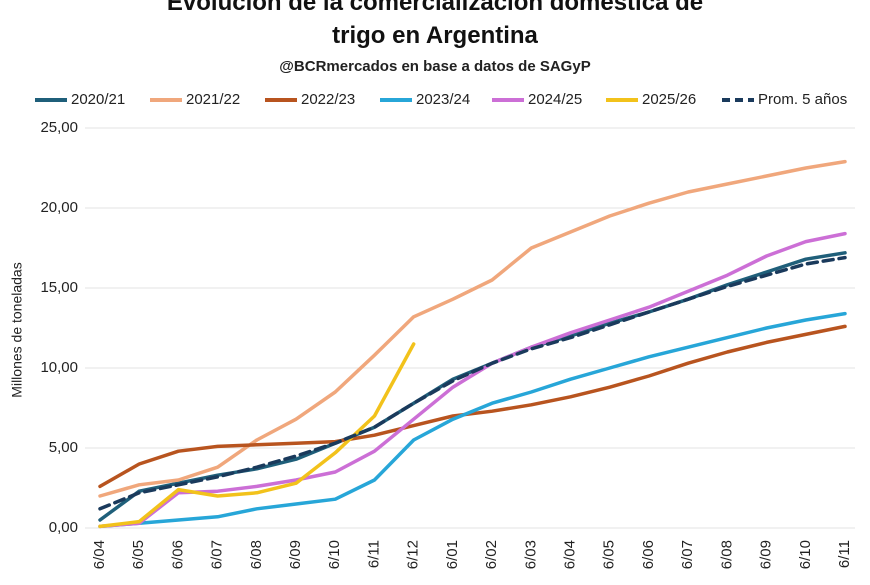  Describe the element at coordinates (328, 99) in the screenshot. I see `legend-label: 2022/23` at that location.